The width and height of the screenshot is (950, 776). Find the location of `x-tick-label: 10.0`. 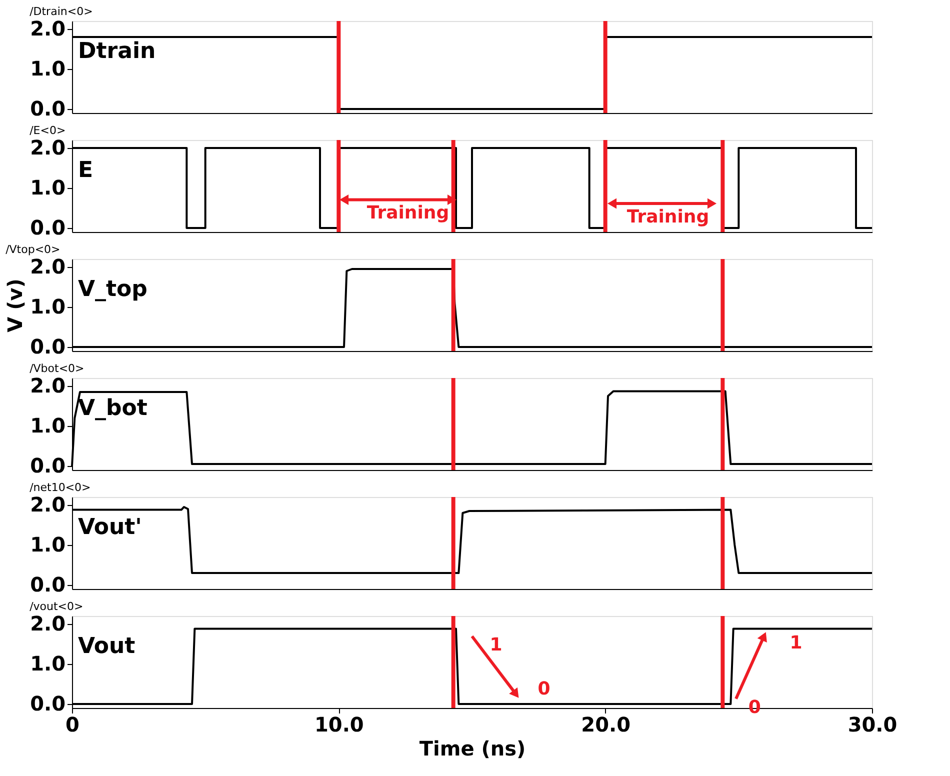

x-tick-label: 10.0 is located at coordinates (339, 724).